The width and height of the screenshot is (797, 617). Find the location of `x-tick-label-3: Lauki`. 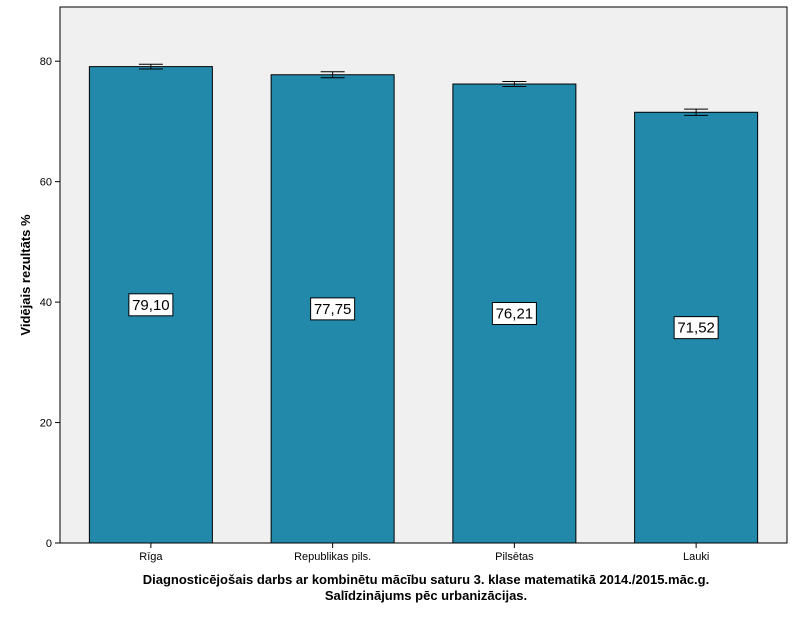

x-tick-label-3: Lauki is located at coordinates (696, 557).